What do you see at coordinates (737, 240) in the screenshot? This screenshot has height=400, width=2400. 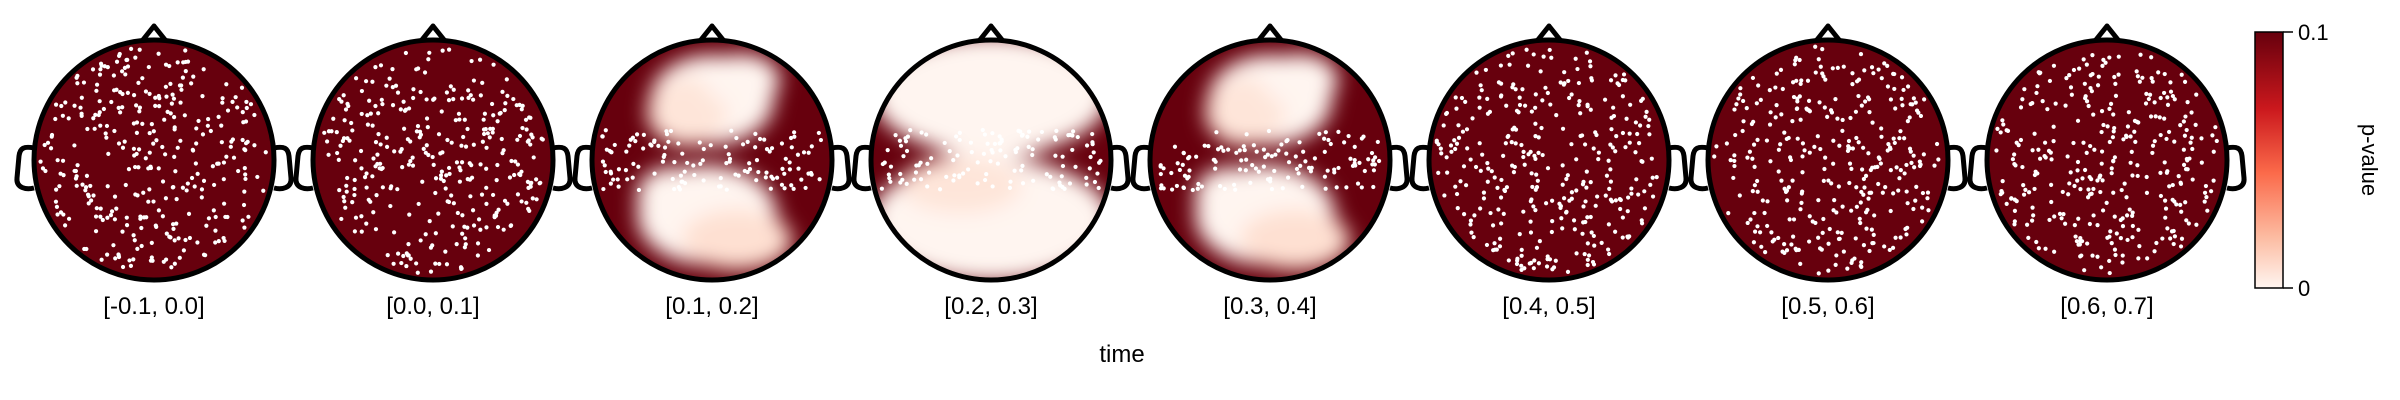 I see `significant-region` at bounding box center [737, 240].